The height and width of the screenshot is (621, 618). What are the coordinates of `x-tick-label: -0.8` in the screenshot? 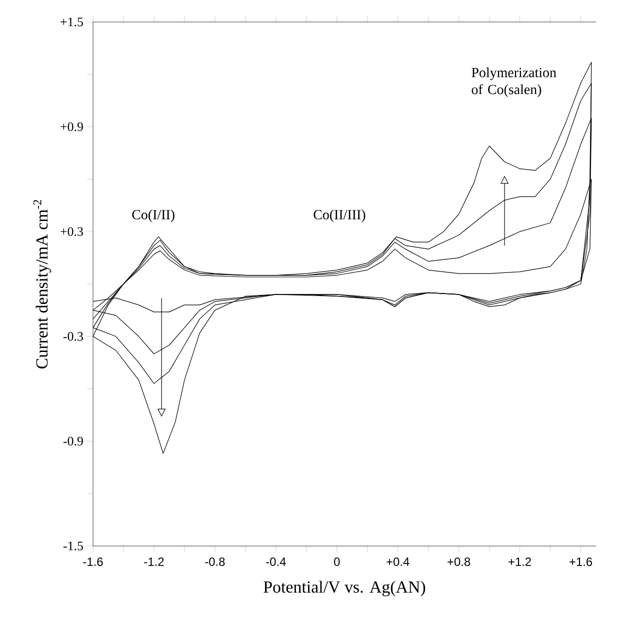 It's located at (215, 562).